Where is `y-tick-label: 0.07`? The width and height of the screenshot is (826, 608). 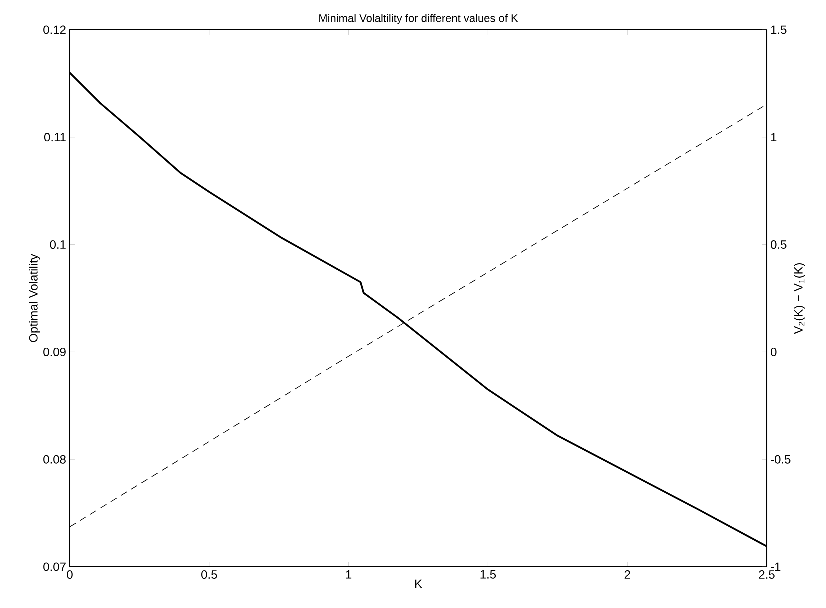 y-tick-label: 0.07 is located at coordinates (55, 567).